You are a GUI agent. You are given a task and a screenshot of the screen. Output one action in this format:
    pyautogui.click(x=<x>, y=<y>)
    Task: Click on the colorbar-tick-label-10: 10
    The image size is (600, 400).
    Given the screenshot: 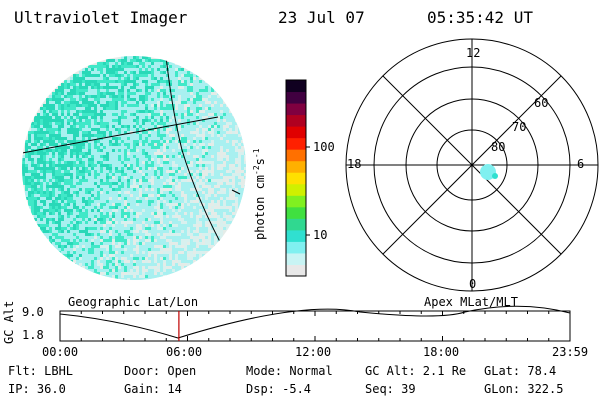 What is the action you would take?
    pyautogui.click(x=320, y=235)
    